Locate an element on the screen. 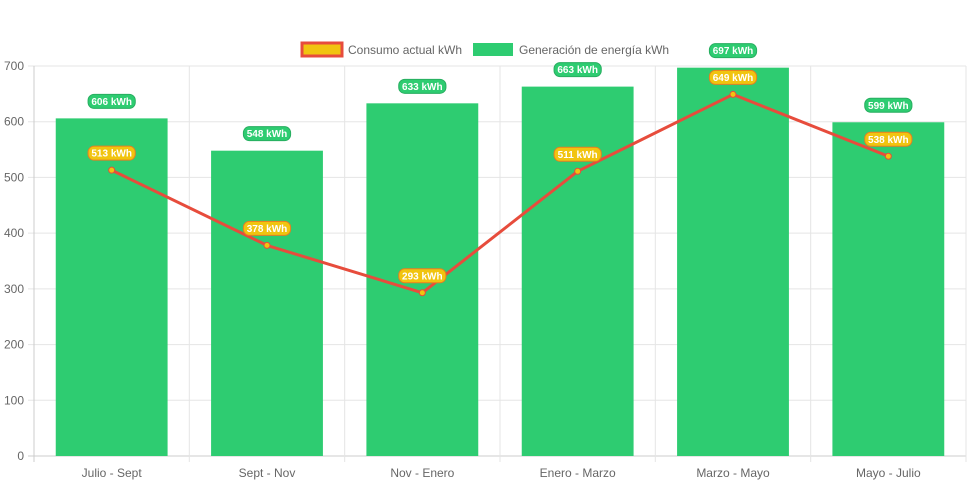 The image size is (971, 485). legend-label-consumo: Consumo actual kWh is located at coordinates (405, 50).